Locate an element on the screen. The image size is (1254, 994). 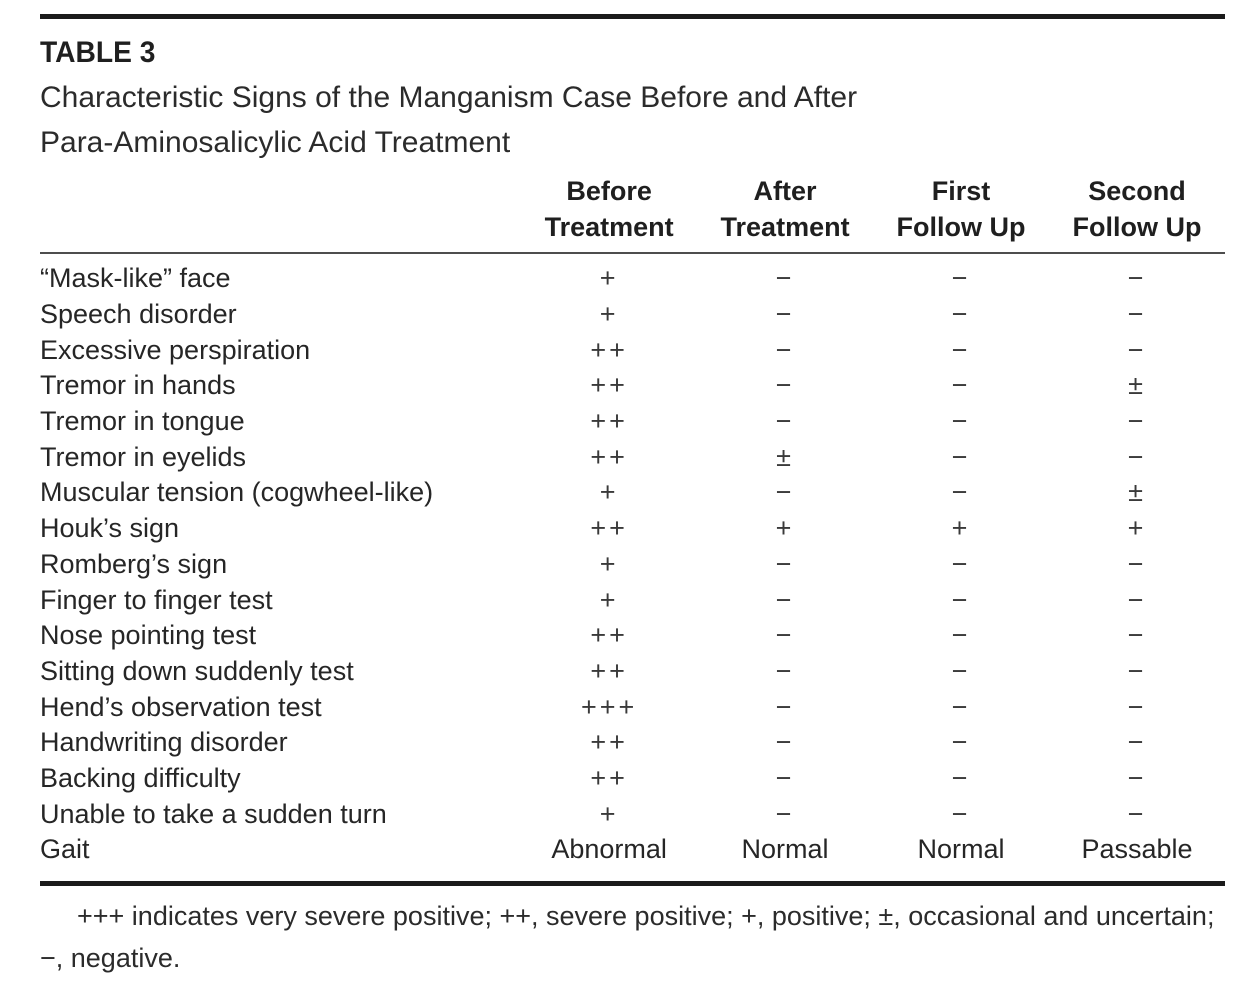
sign-label: Unable to take a sudden turn is located at coordinates (213, 813).